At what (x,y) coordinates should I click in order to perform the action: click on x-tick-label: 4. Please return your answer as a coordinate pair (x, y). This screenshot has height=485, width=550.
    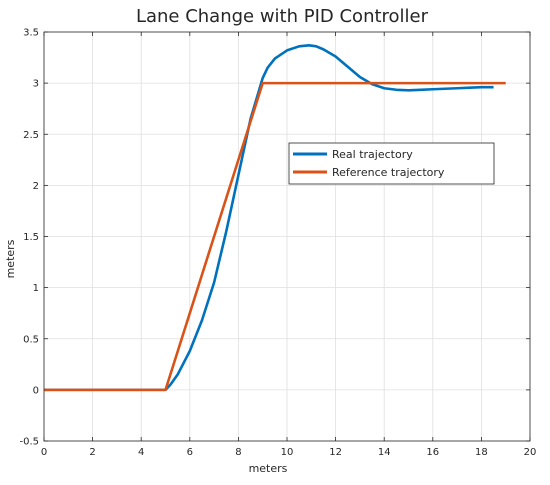
    Looking at the image, I should click on (141, 452).